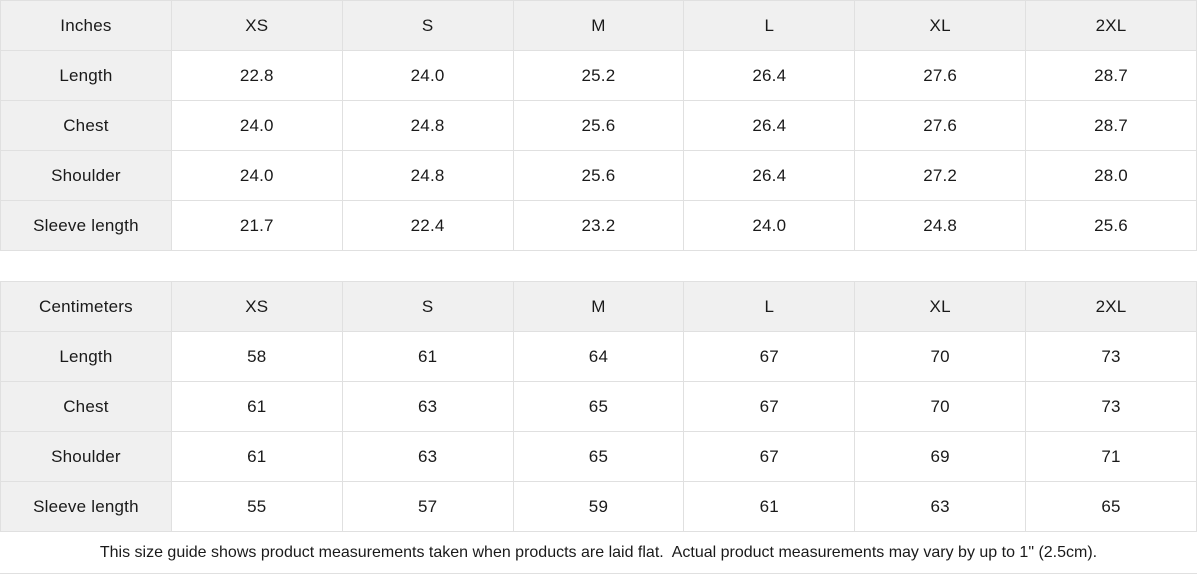 This screenshot has width=1197, height=580. I want to click on measurement-cell: 27.2, so click(940, 175).